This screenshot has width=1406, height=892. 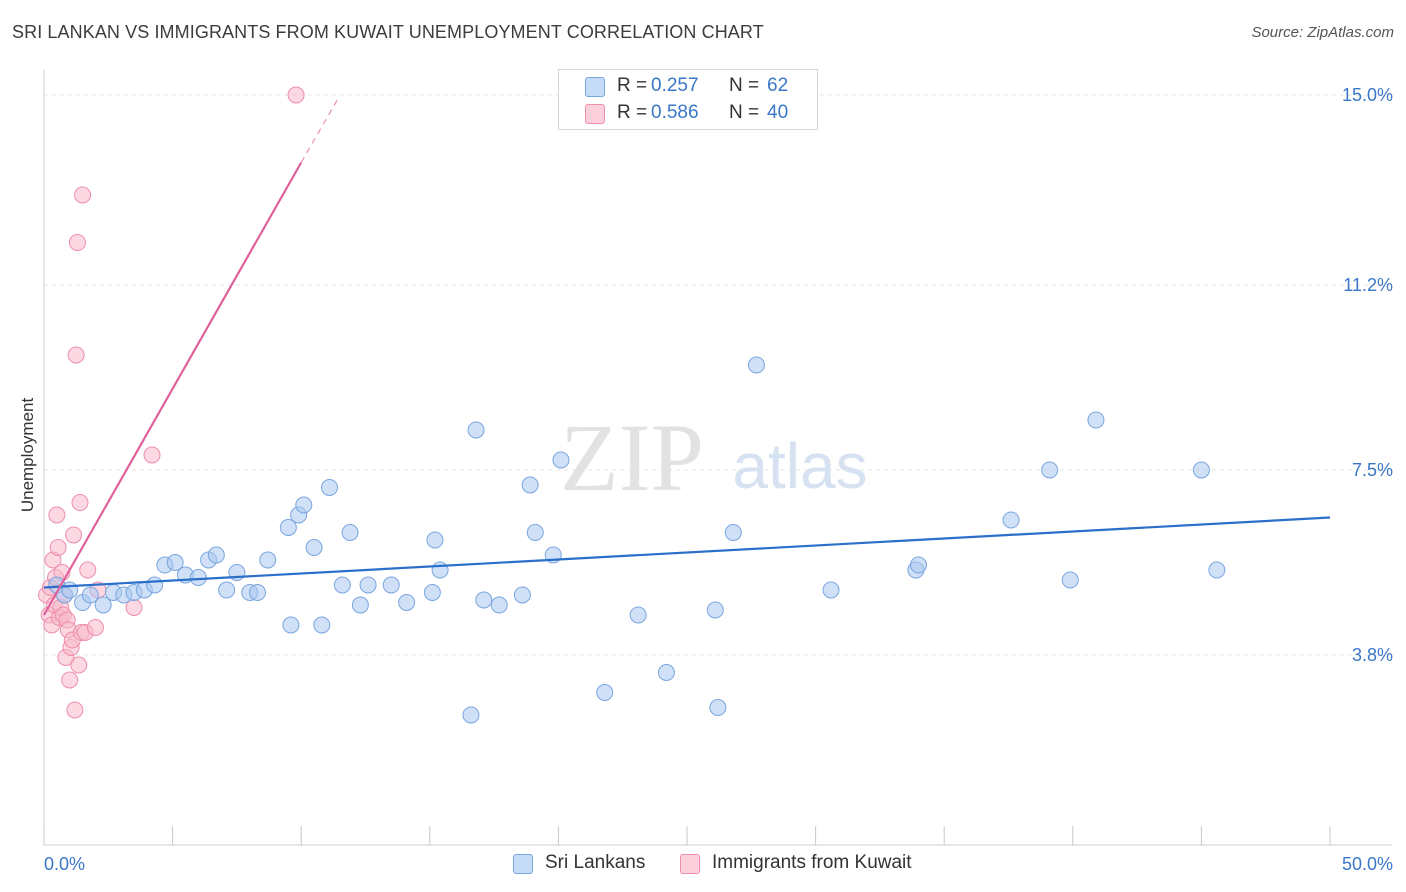 I want to click on watermark: ZIP atlas, so click(x=714, y=457).